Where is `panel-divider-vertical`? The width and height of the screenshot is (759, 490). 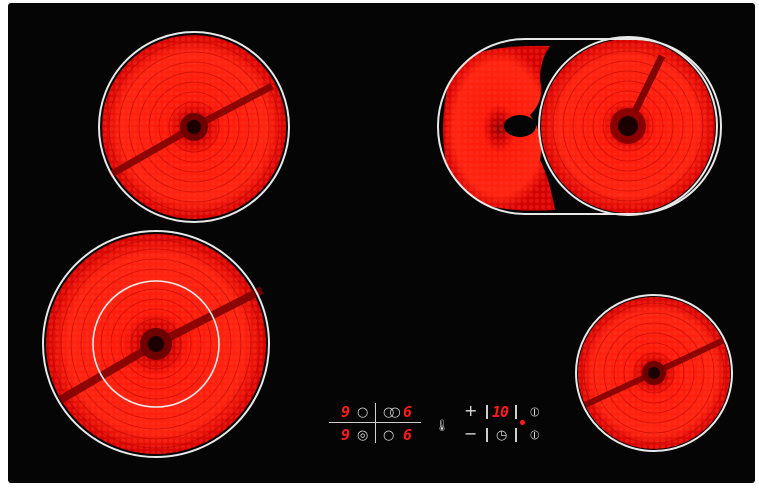 panel-divider-vertical is located at coordinates (375, 423).